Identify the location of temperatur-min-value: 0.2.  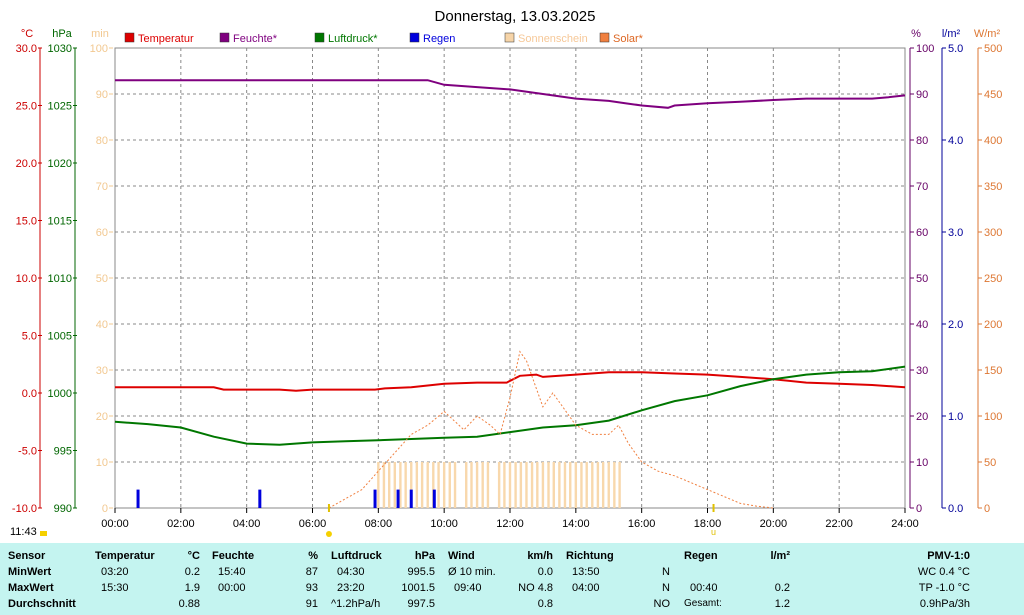
(192, 572).